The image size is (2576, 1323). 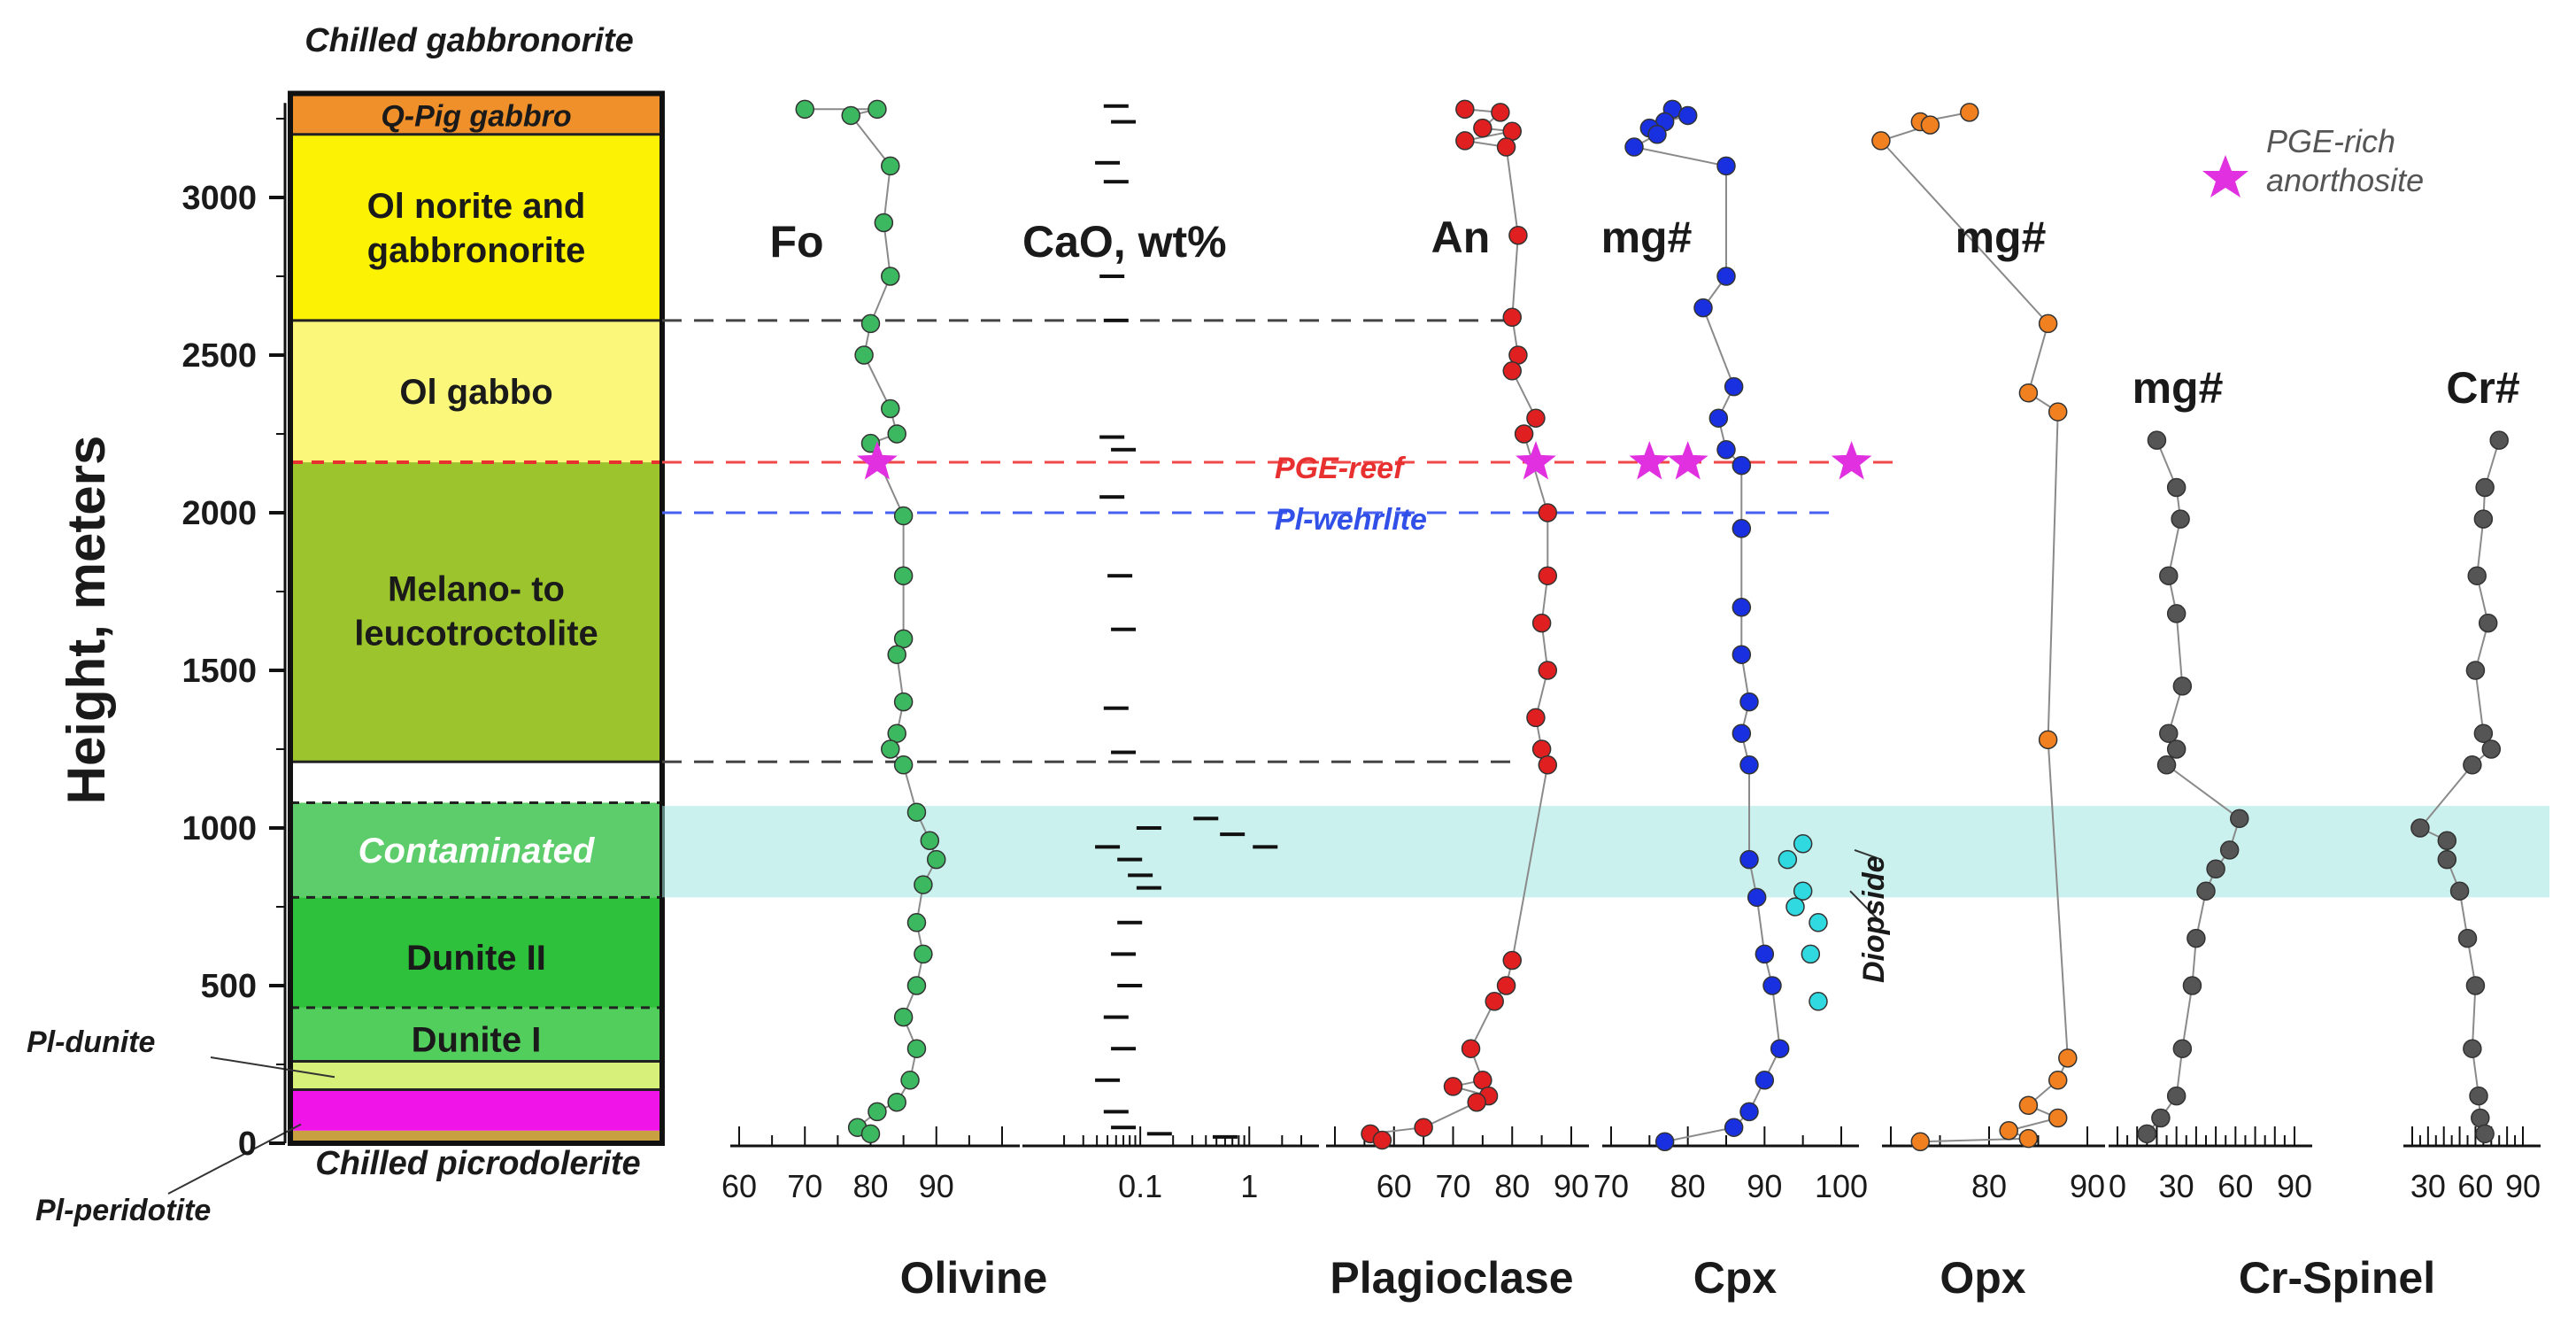 I want to click on y-tick-label-3: 1500, so click(x=219, y=671).